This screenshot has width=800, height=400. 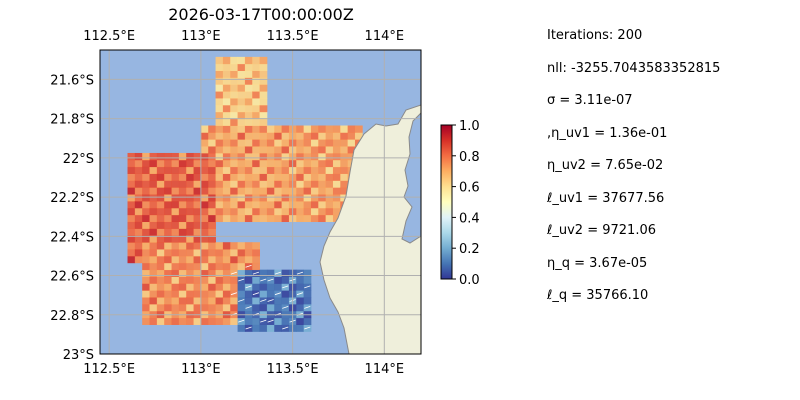 What do you see at coordinates (605, 165) in the screenshot?
I see `eta-uv2-text: η_uv2 = 7.65e-02` at bounding box center [605, 165].